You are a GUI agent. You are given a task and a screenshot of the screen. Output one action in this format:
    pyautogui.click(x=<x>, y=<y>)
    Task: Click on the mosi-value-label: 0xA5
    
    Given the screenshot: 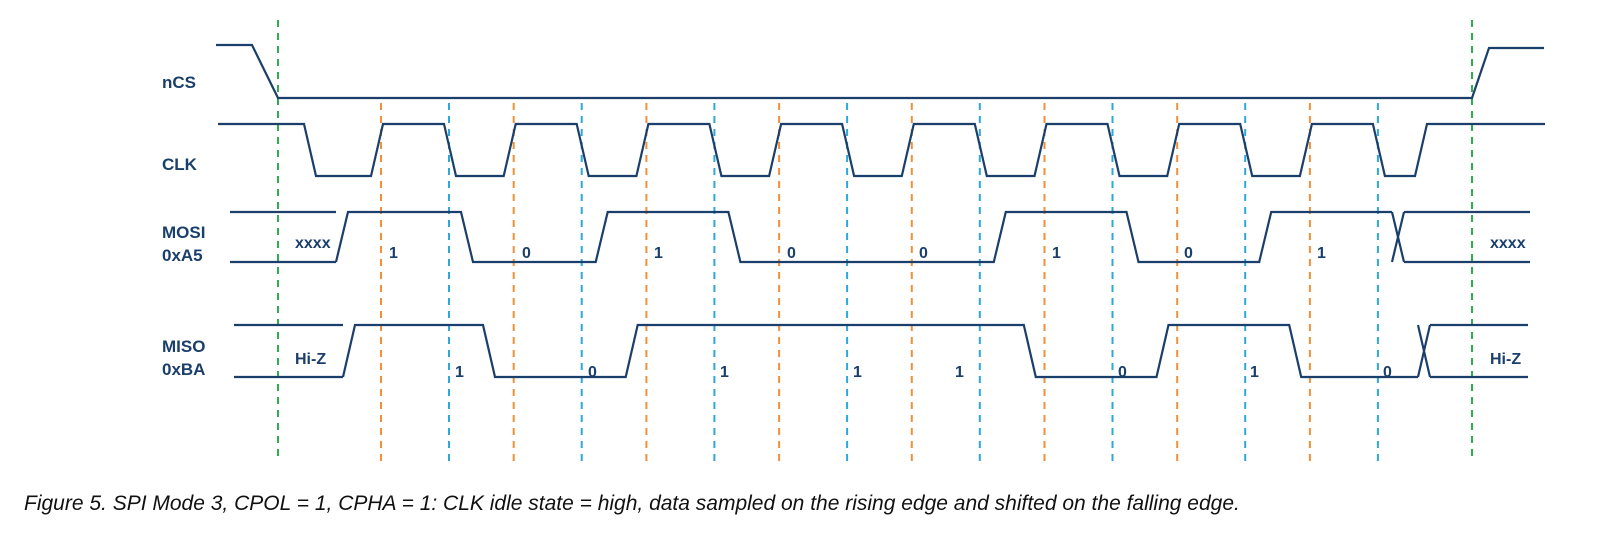 What is the action you would take?
    pyautogui.click(x=182, y=255)
    